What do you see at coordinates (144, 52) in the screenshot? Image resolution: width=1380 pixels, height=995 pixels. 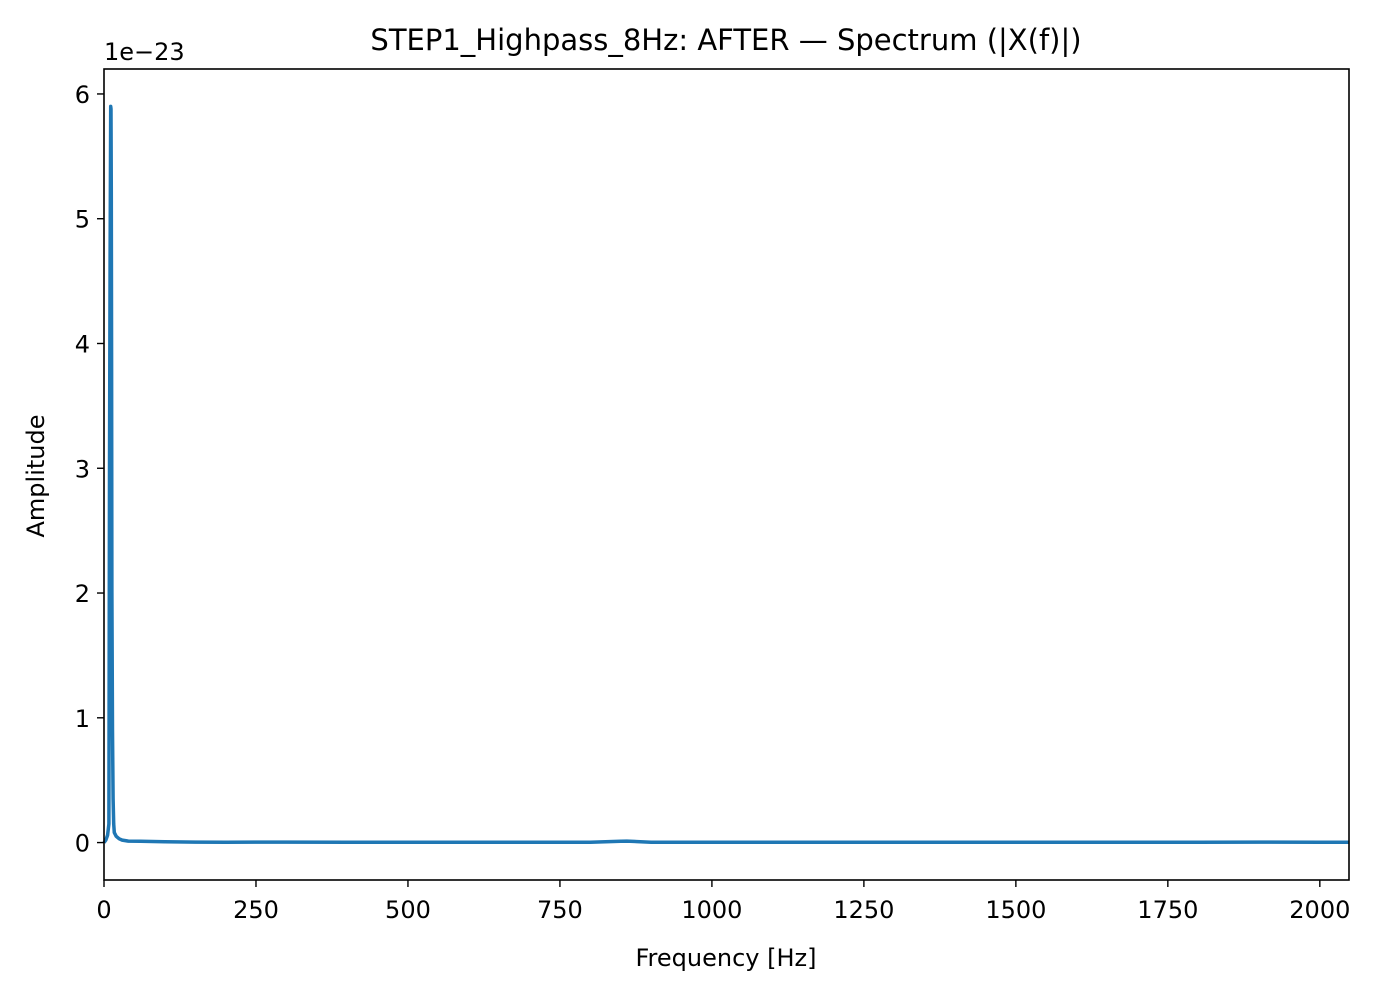 I see `y-offset-text: 1e−23` at bounding box center [144, 52].